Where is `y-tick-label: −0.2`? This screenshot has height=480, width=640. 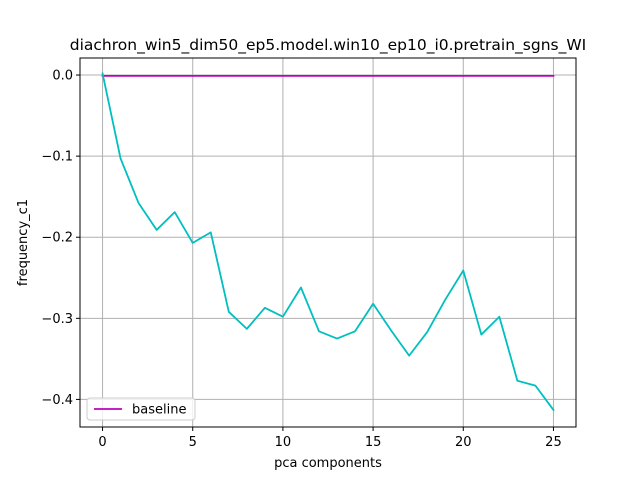
y-tick-label: −0.2 is located at coordinates (57, 238).